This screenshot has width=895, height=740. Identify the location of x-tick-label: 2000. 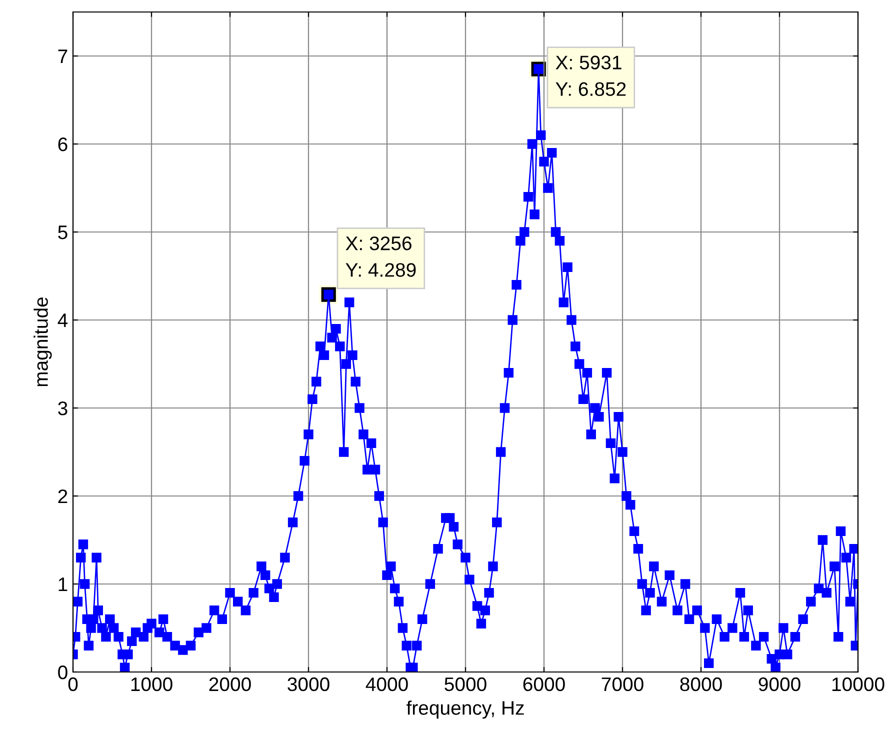
(230, 684).